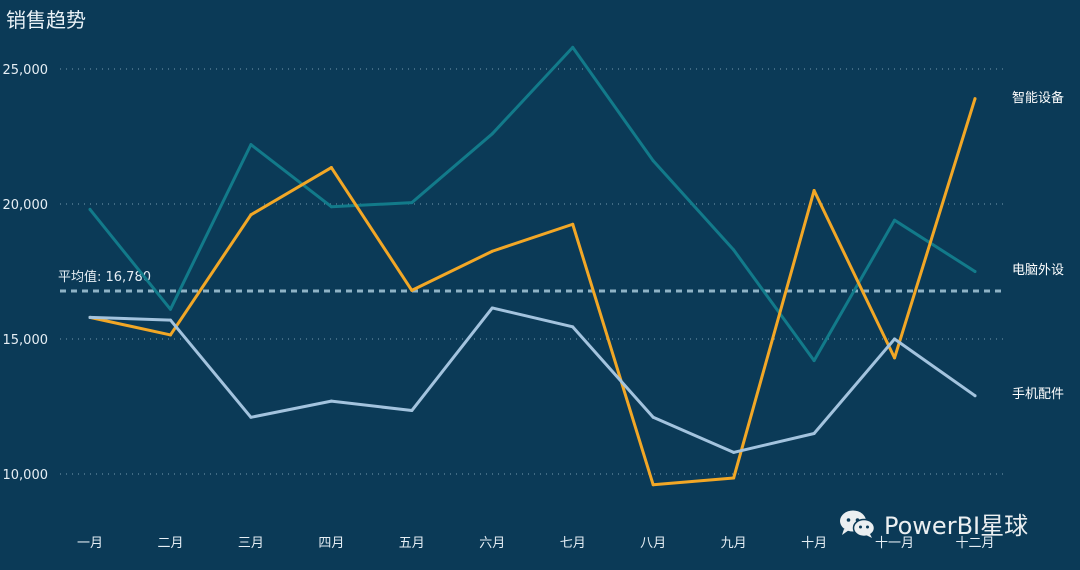 The width and height of the screenshot is (1080, 570). Describe the element at coordinates (46, 20) in the screenshot. I see `chart-title: 销售趋势` at that location.